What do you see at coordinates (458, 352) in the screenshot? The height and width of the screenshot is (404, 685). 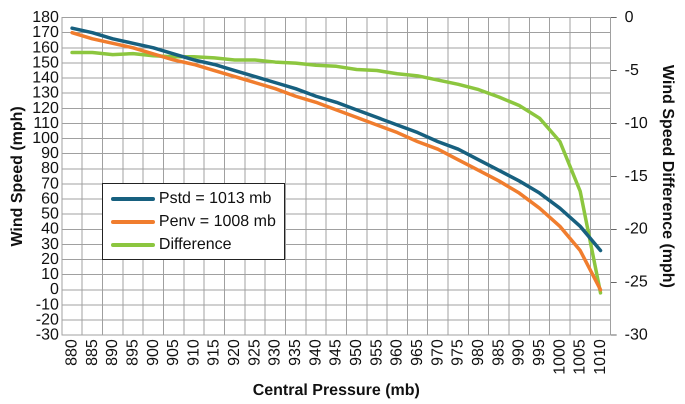 I see `x-tick-label: 975` at bounding box center [458, 352].